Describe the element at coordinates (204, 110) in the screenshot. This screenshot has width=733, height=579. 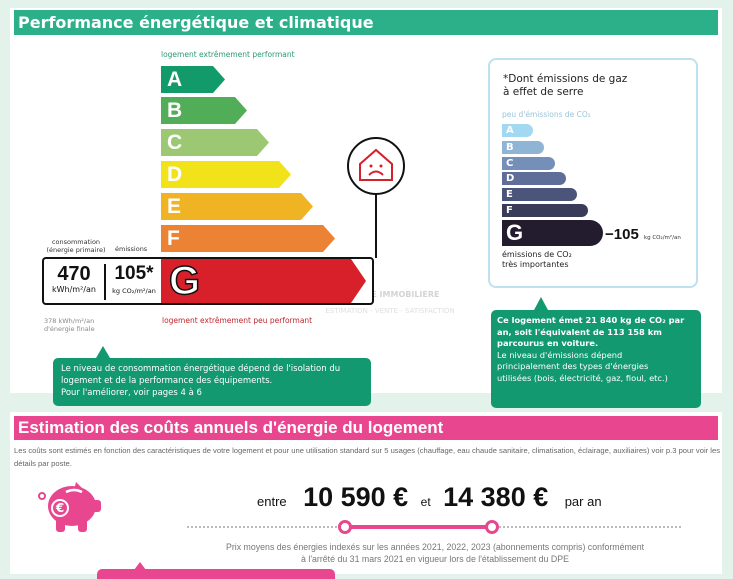
I see `energy-class-b: B` at that location.